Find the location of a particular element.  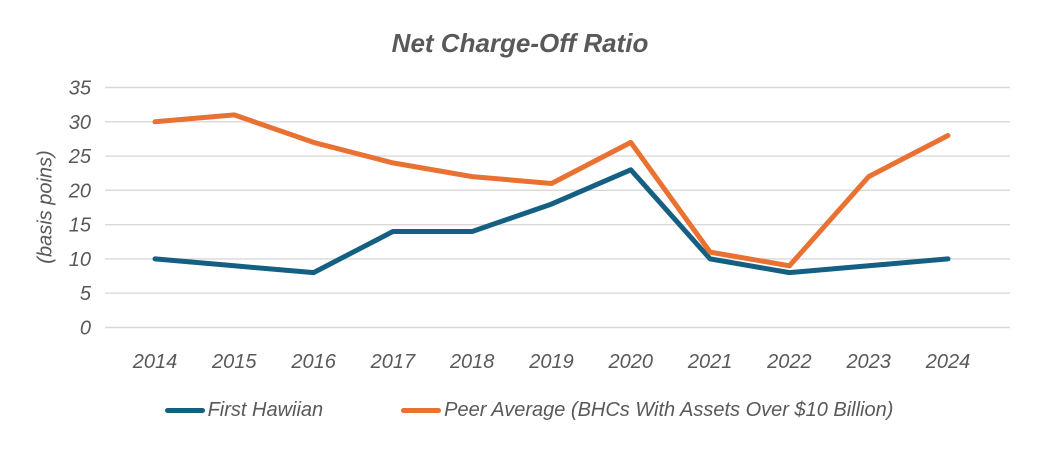

y-axis-title: (basis poins) is located at coordinates (45, 207).